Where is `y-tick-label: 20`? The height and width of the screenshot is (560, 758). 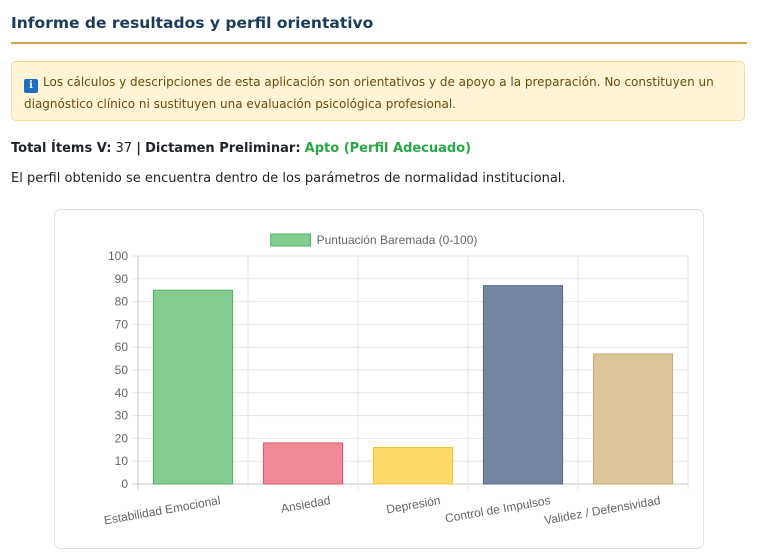
y-tick-label: 20 is located at coordinates (122, 438).